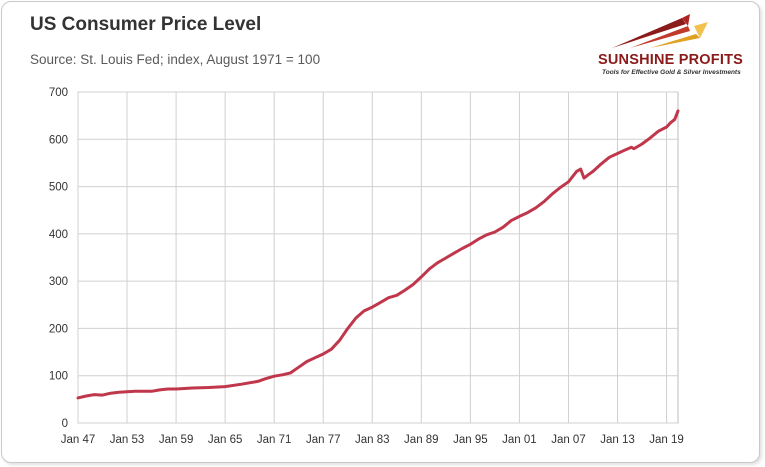 Image resolution: width=765 pixels, height=467 pixels. Describe the element at coordinates (670, 60) in the screenshot. I see `logo-name: SUNSHINE PROFITS` at that location.